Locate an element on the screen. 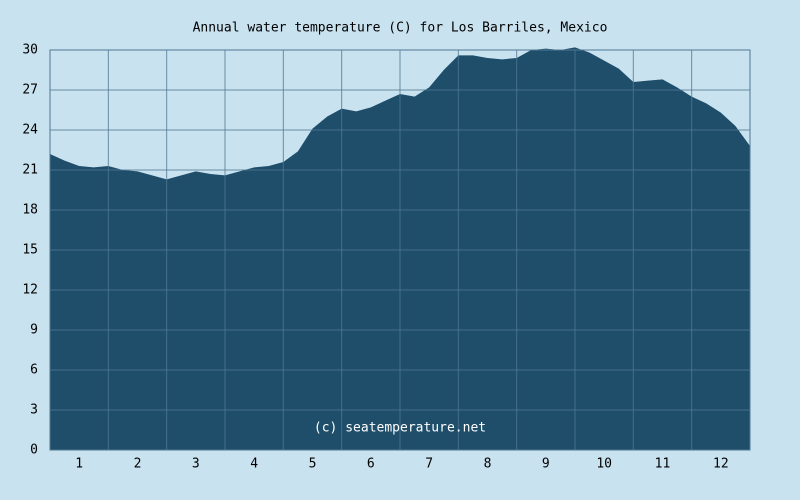 The height and width of the screenshot is (500, 800). x-tick-label: 6 is located at coordinates (371, 464).